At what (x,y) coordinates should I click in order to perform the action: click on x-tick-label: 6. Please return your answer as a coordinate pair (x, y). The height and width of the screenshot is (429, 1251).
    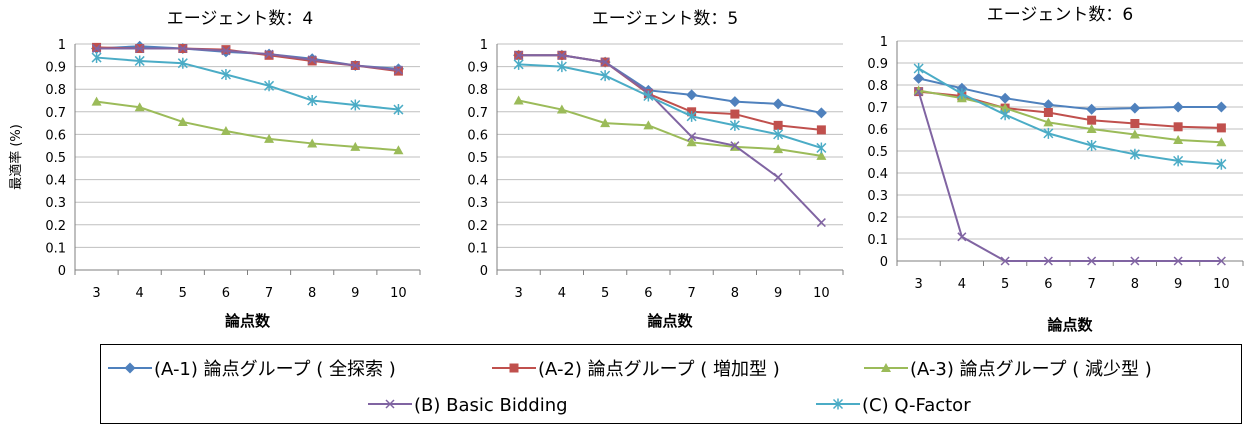
    Looking at the image, I should click on (1048, 284).